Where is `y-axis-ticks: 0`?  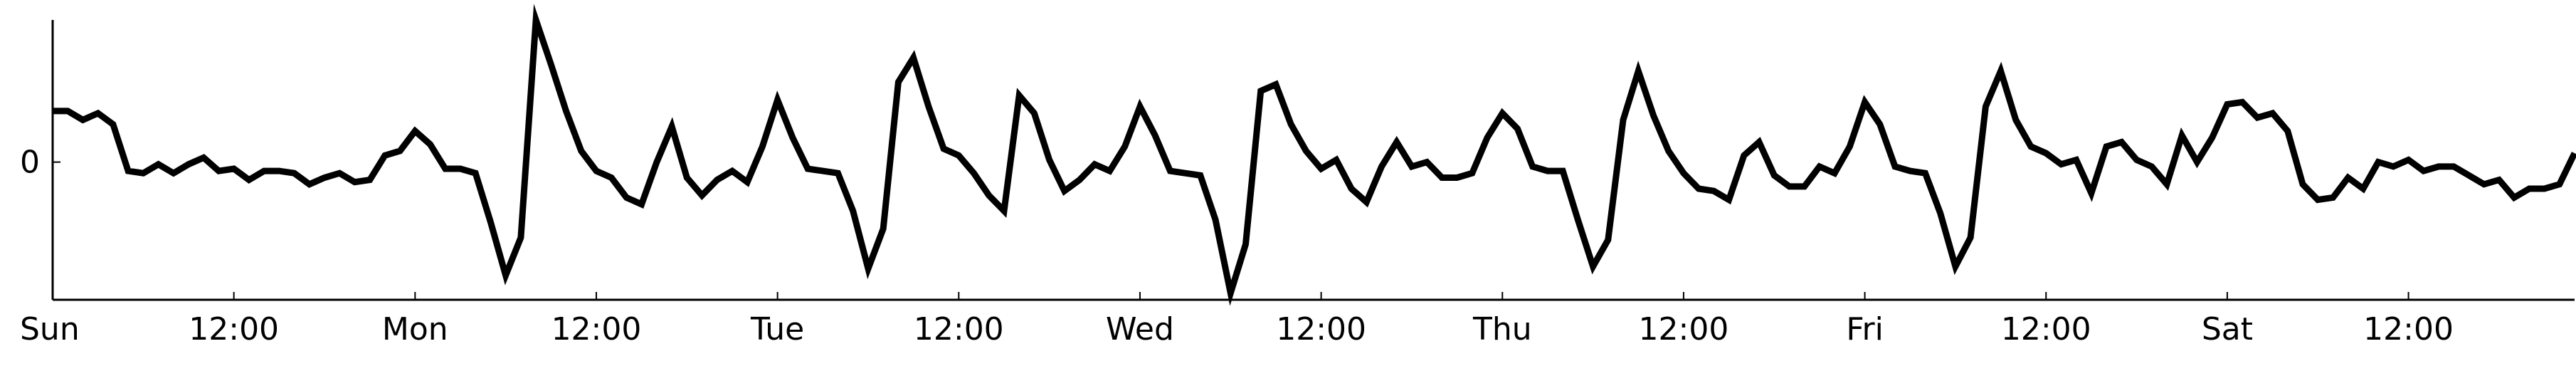
y-axis-ticks: 0 is located at coordinates (40, 163).